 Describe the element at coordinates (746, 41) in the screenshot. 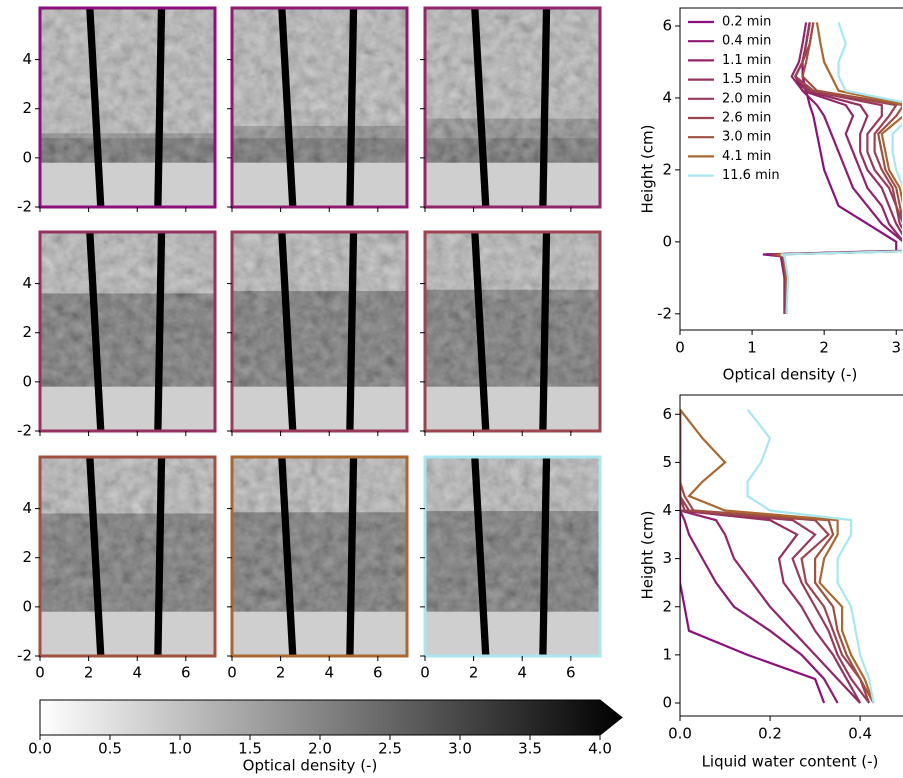

I see `legend-label: 0.4 min` at that location.